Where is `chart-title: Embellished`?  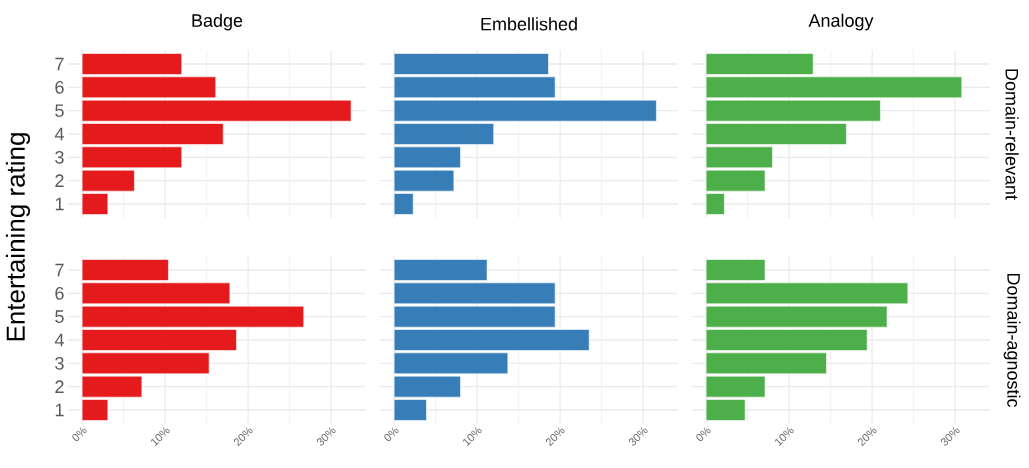 chart-title: Embellished is located at coordinates (529, 24).